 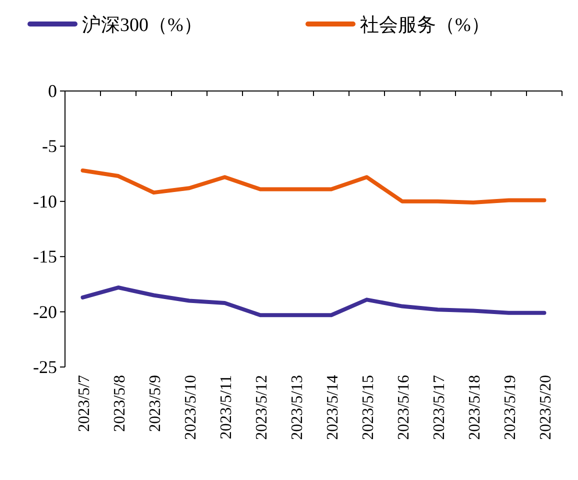 What do you see at coordinates (510, 407) in the screenshot?
I see `x-tick-label: 2023/5/19` at bounding box center [510, 407].